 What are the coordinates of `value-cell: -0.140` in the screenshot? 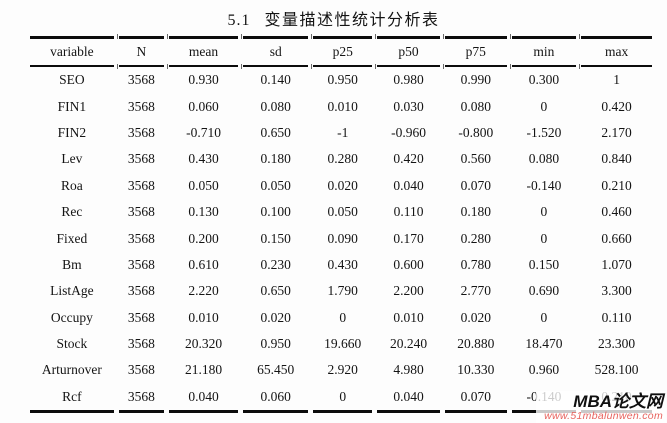 It's located at (544, 185).